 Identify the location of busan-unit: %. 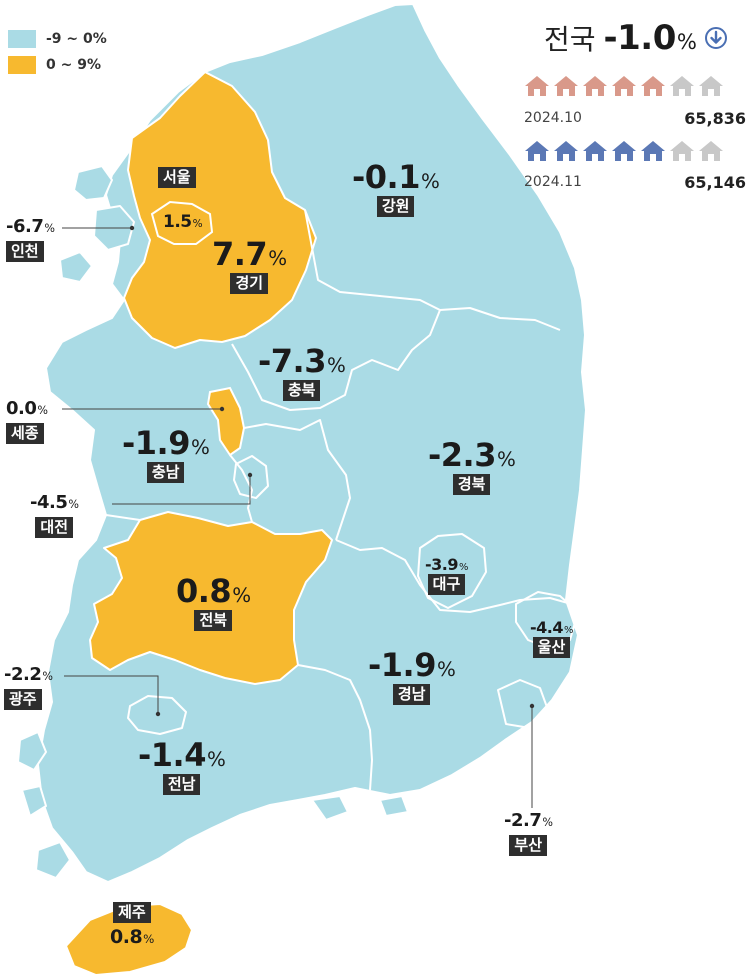
(547, 822).